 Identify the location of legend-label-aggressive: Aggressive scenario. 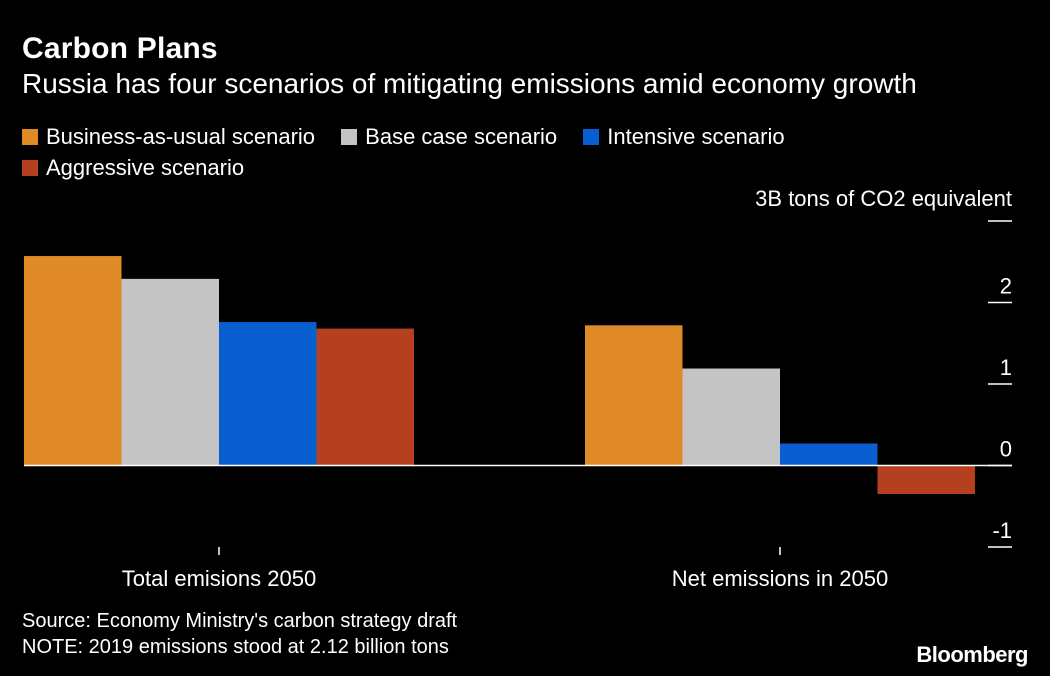
(145, 167).